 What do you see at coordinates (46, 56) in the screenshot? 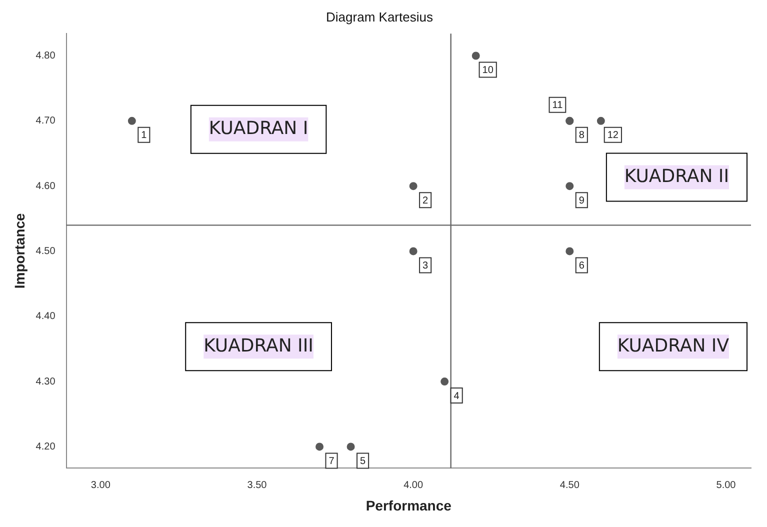
I see `y-tick-label: 4.80` at bounding box center [46, 56].